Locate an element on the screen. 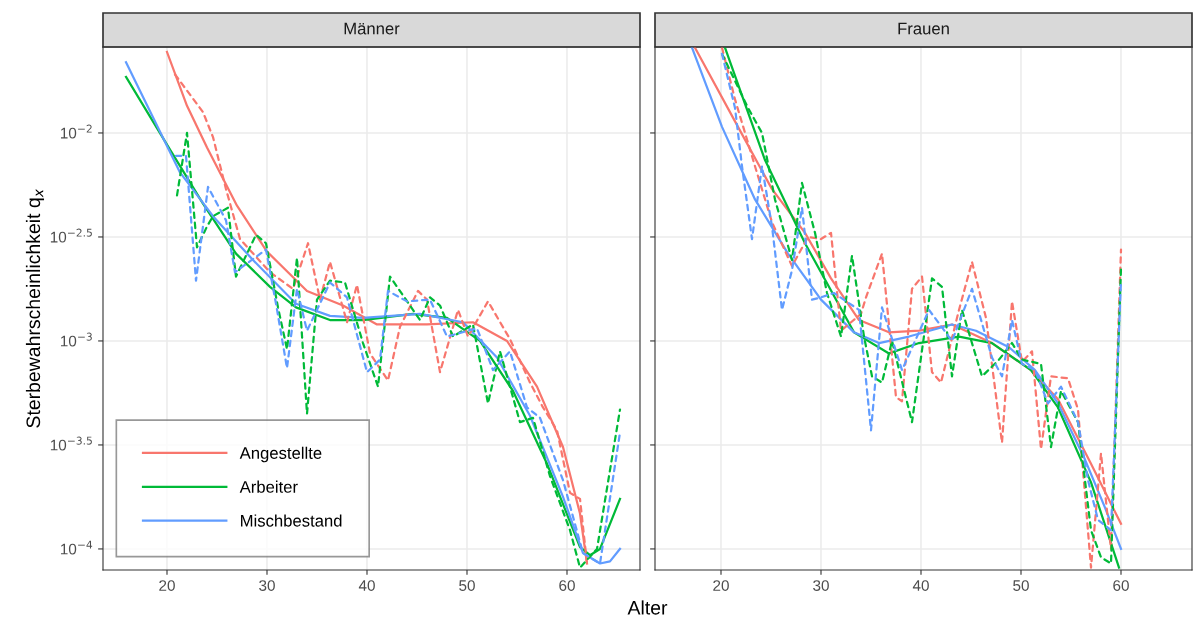  y-tick-label: 10$^{−4}$ is located at coordinates (76, 547).